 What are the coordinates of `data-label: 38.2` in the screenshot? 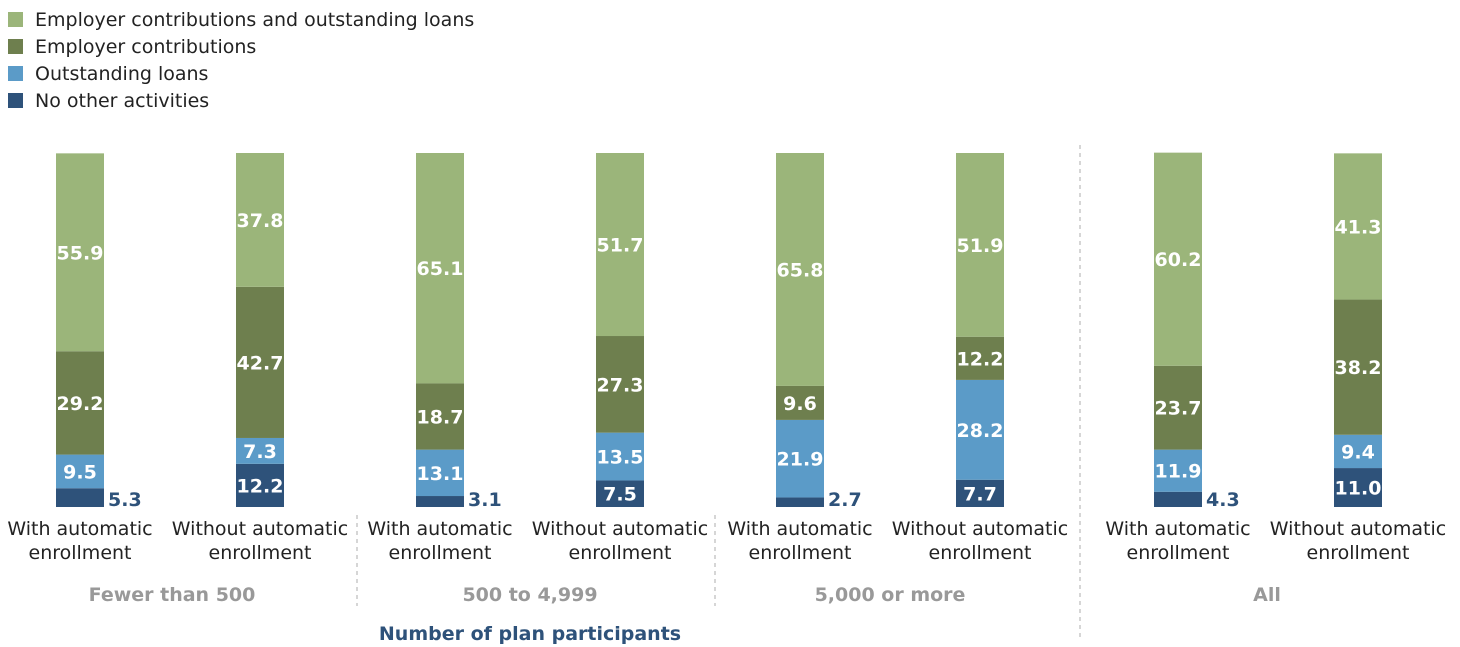 It's located at (1358, 368).